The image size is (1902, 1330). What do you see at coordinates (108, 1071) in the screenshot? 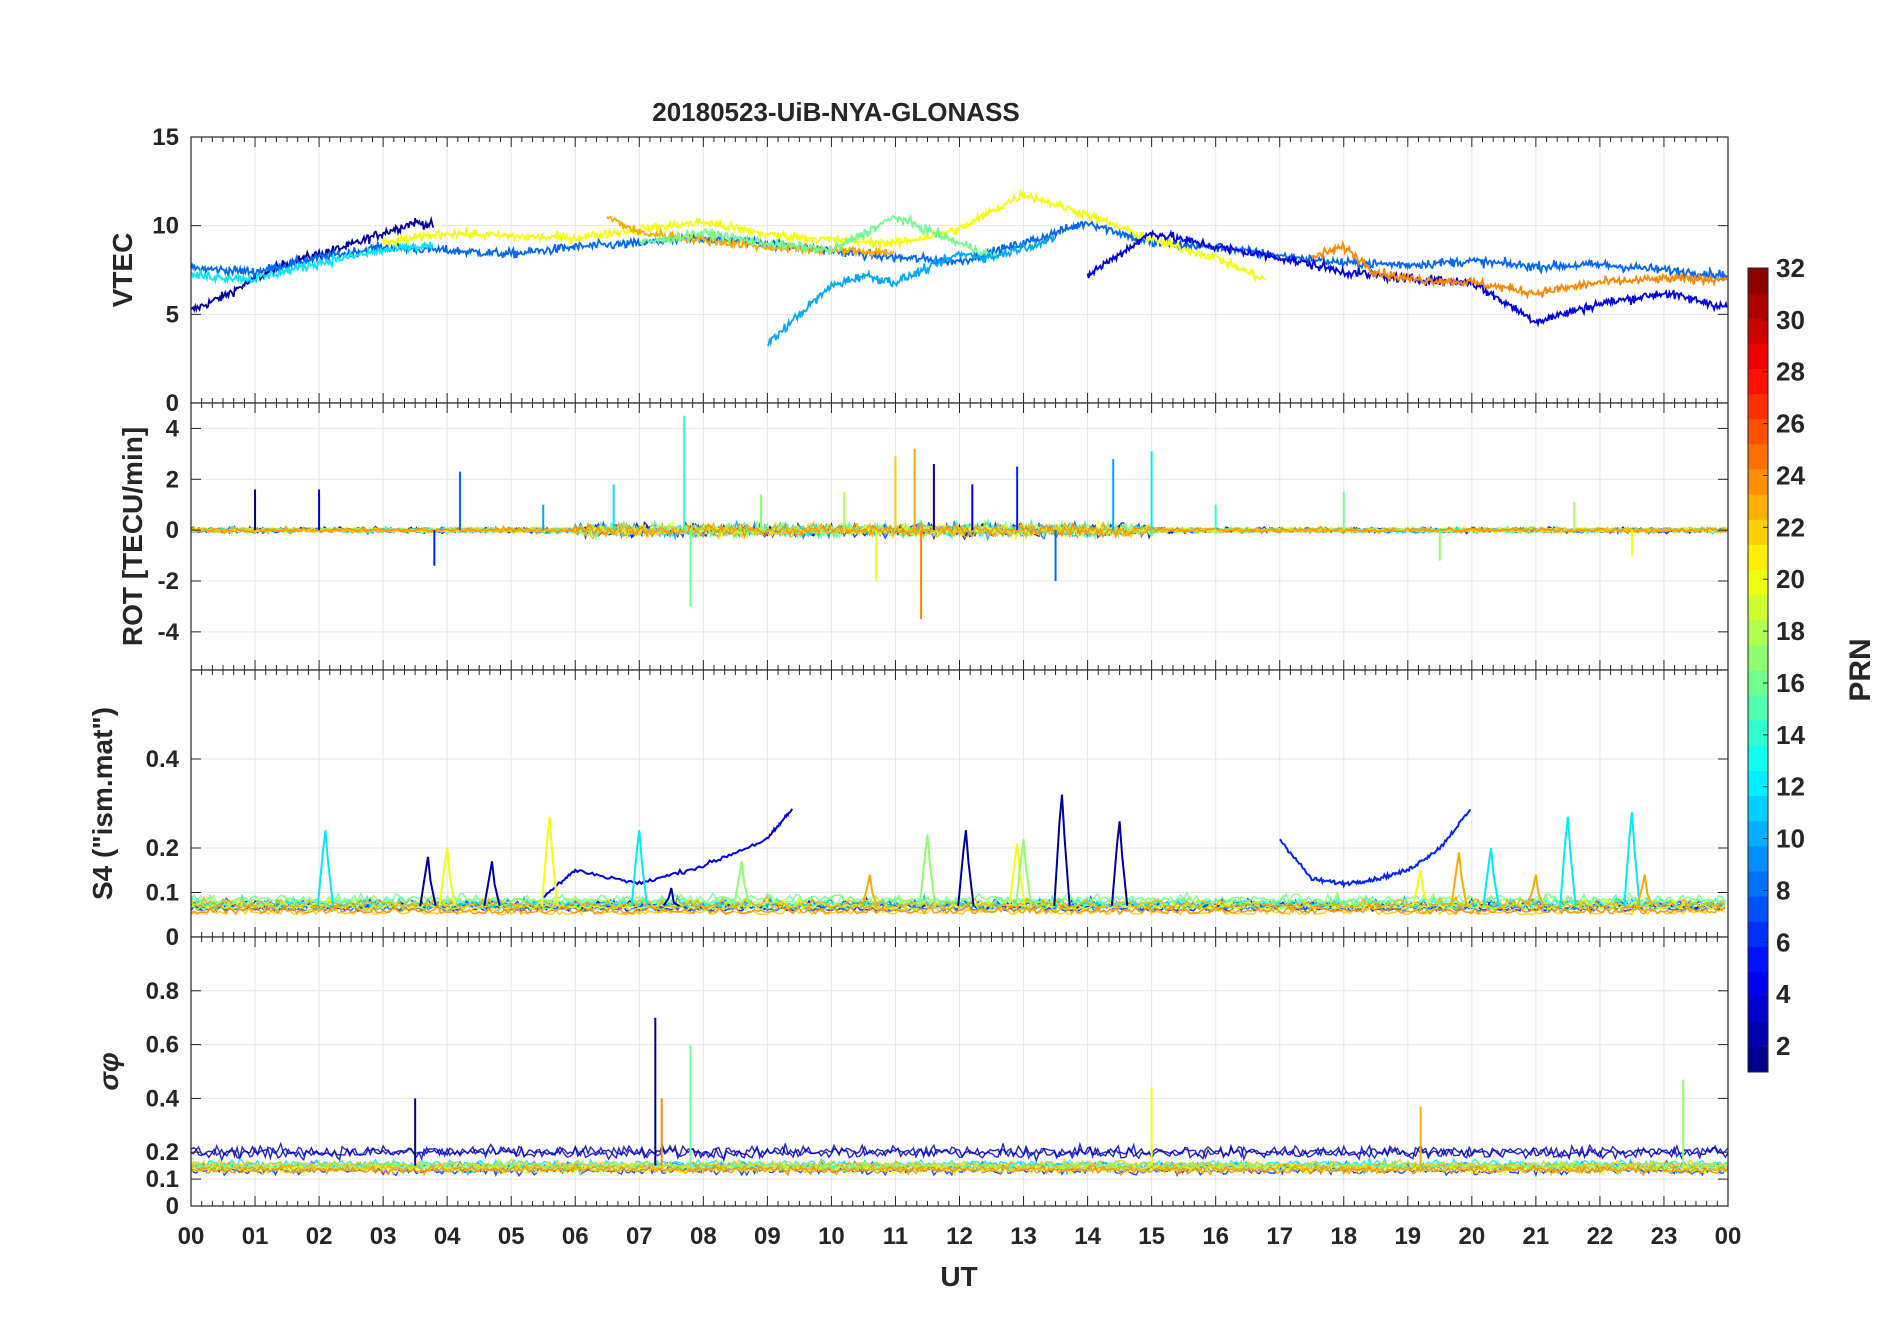
I see `y-axis-label: σφ` at bounding box center [108, 1071].